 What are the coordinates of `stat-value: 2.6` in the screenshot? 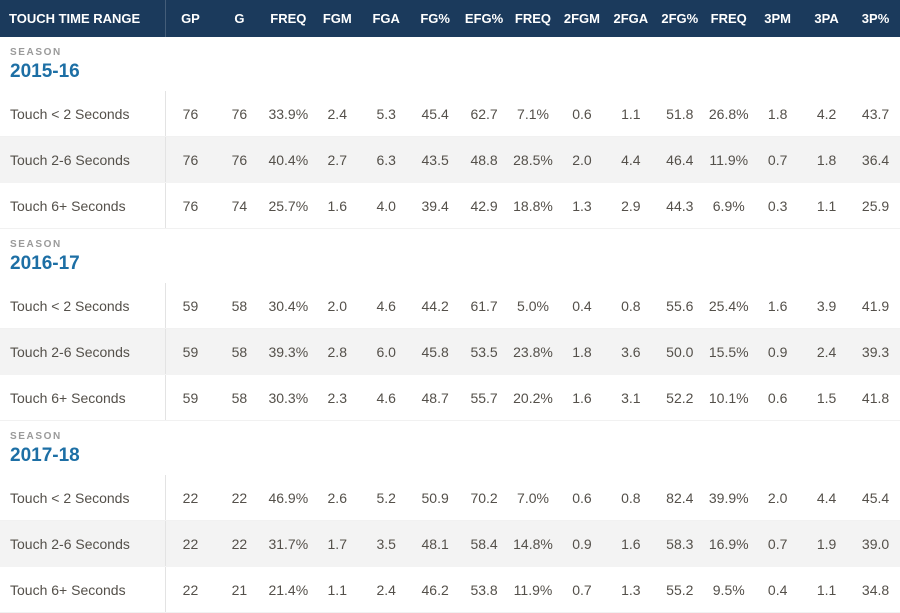 It's located at (337, 497).